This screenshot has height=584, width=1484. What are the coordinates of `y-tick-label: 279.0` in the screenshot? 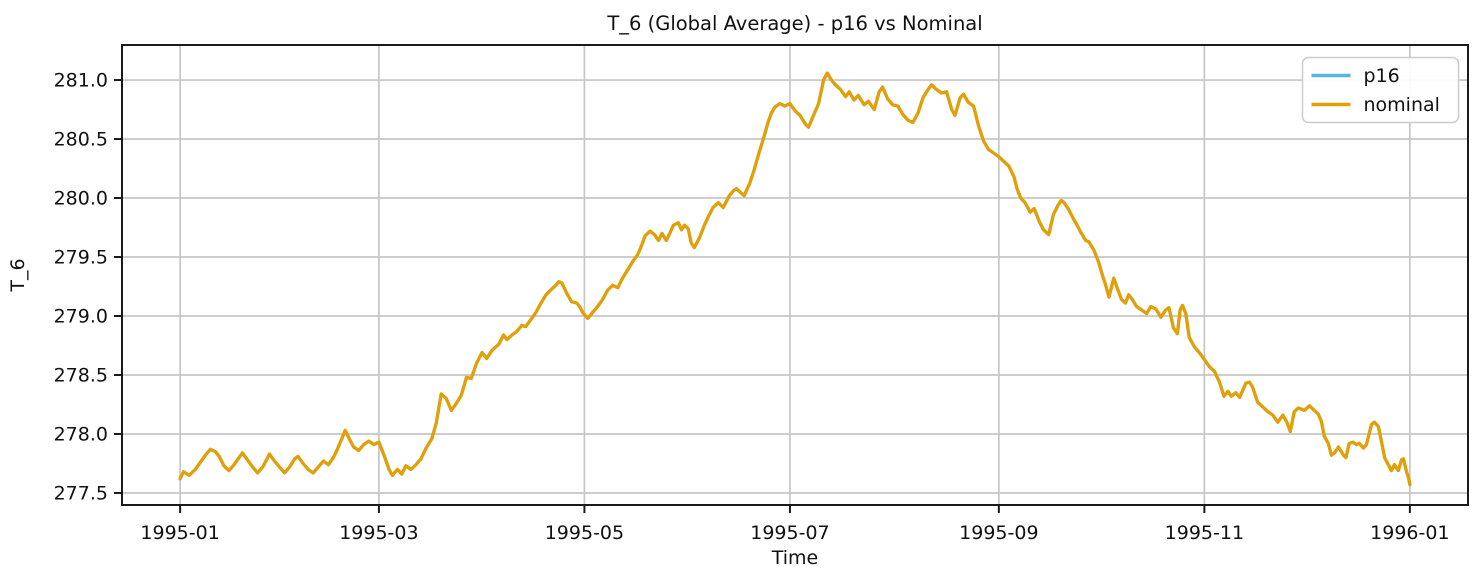 It's located at (81, 317).